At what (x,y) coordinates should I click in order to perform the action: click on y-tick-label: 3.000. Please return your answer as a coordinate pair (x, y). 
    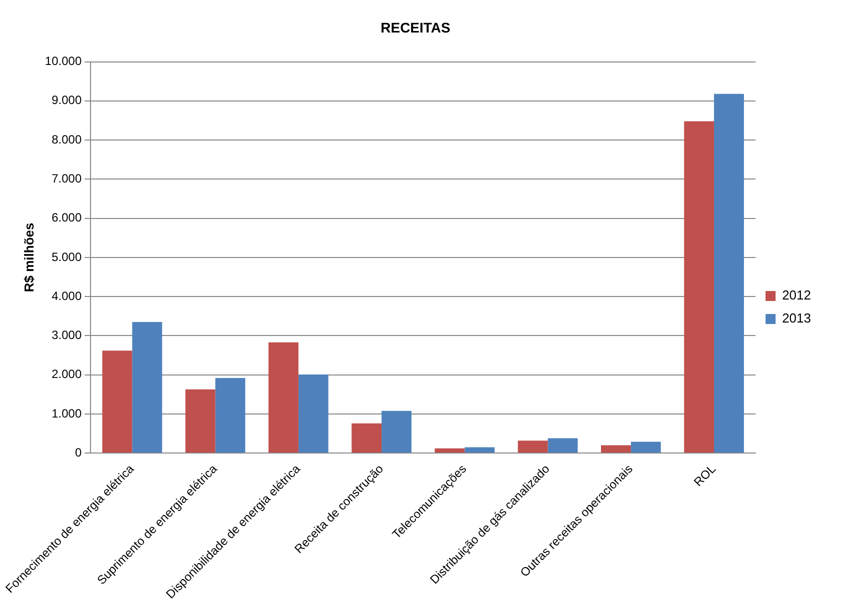
    Looking at the image, I should click on (67, 335).